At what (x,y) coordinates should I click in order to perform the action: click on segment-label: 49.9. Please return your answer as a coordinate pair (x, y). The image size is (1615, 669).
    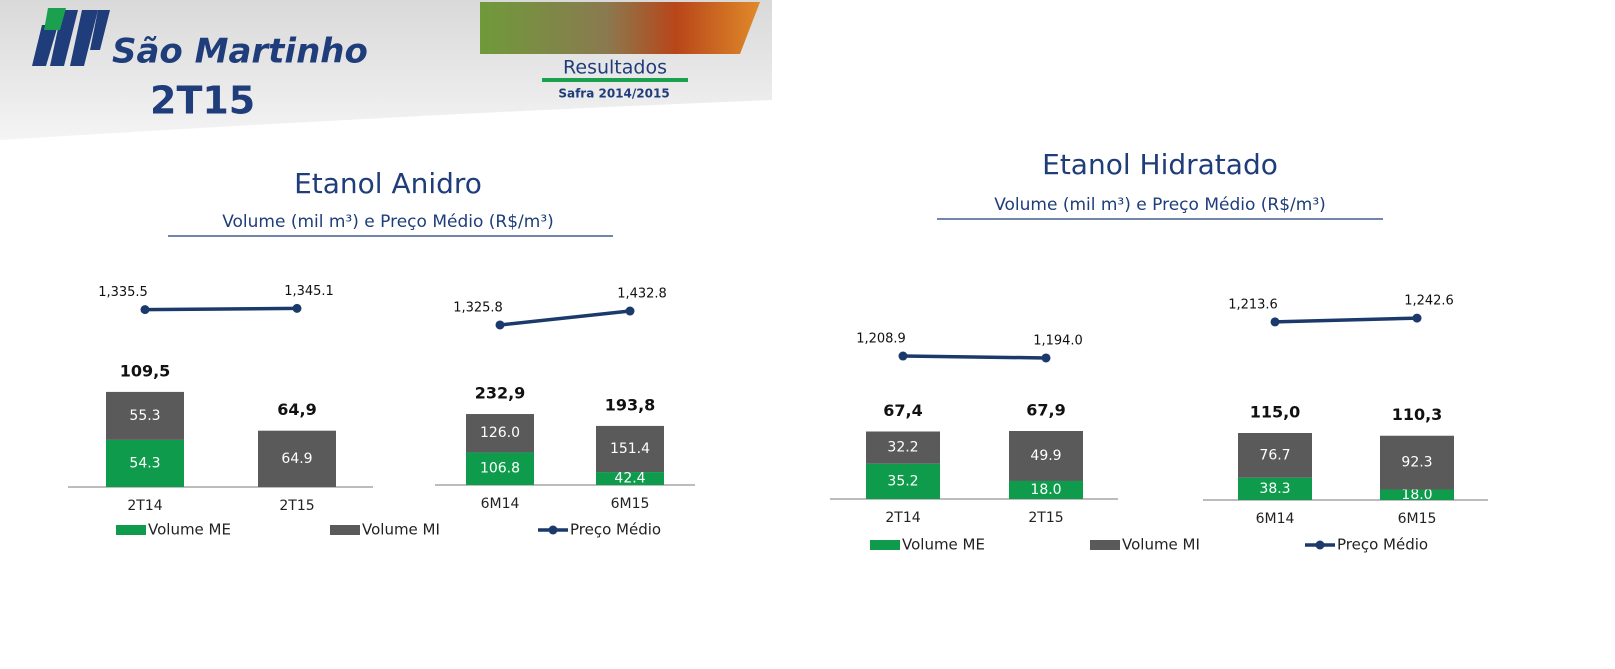
    Looking at the image, I should click on (1045, 456).